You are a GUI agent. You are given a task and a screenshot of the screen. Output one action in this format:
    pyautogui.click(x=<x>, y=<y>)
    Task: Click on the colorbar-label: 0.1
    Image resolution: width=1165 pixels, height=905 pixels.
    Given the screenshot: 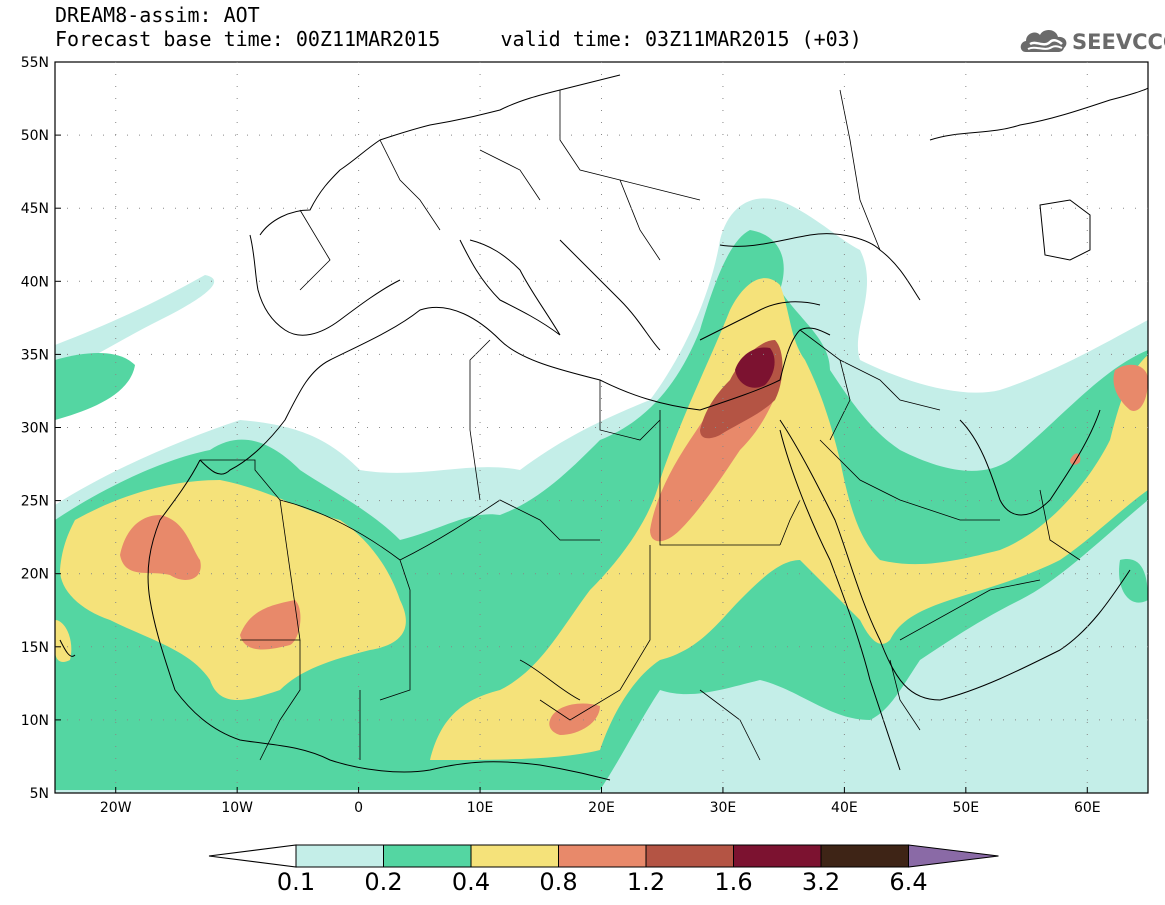 What is the action you would take?
    pyautogui.click(x=296, y=882)
    